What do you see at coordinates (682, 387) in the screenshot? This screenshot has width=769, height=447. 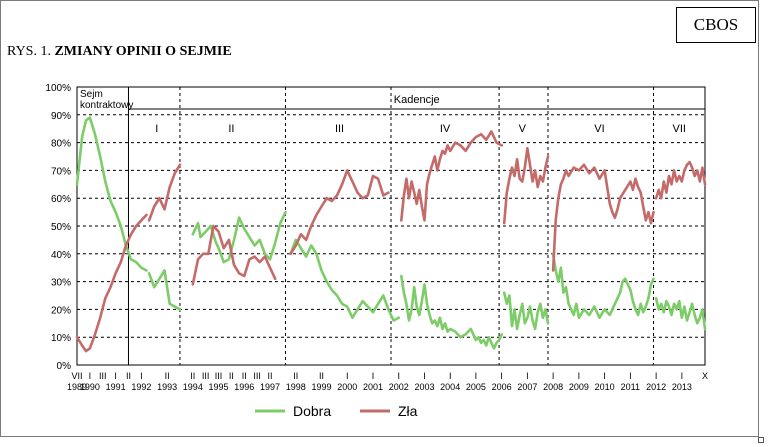 I see `x-tick-label-year: 2013` at bounding box center [682, 387].